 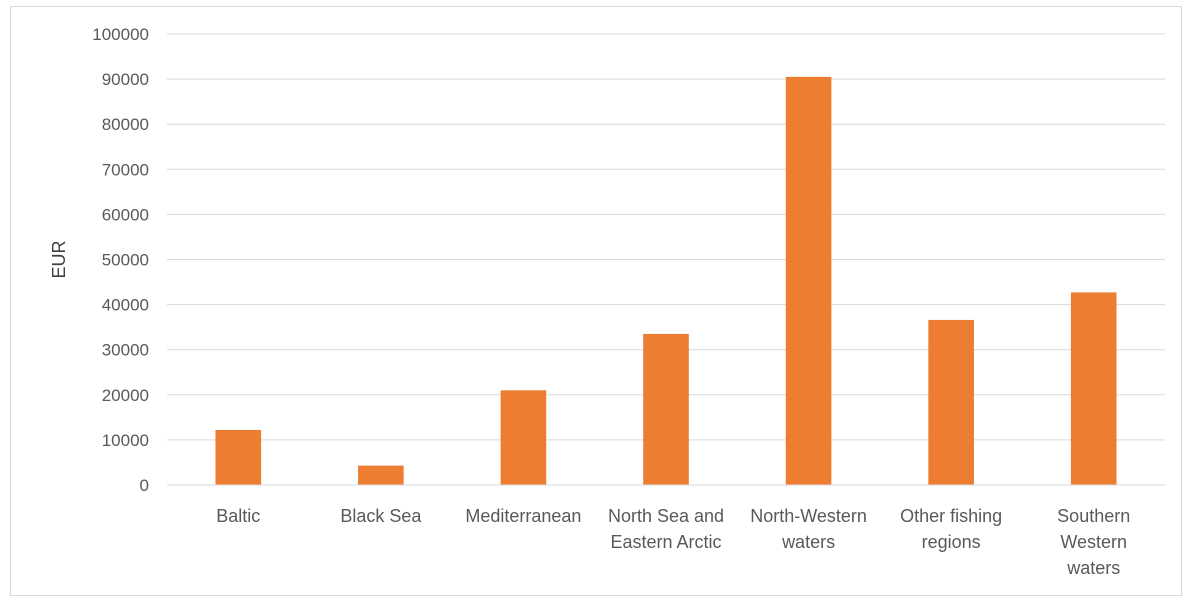 What do you see at coordinates (120, 34) in the screenshot?
I see `y-tick-label: 100000` at bounding box center [120, 34].